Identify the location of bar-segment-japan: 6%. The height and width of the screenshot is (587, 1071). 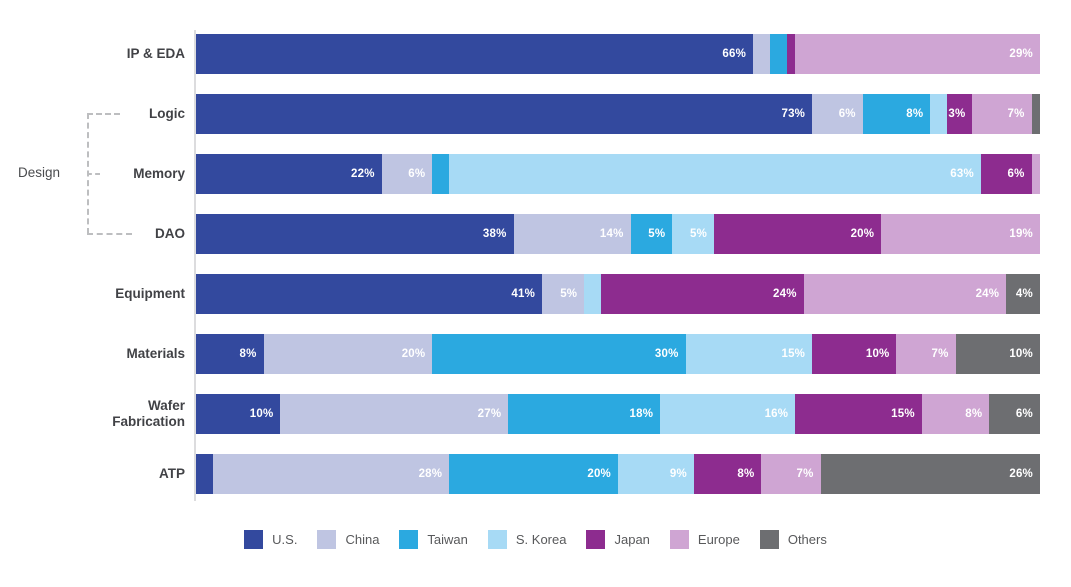
(1006, 174).